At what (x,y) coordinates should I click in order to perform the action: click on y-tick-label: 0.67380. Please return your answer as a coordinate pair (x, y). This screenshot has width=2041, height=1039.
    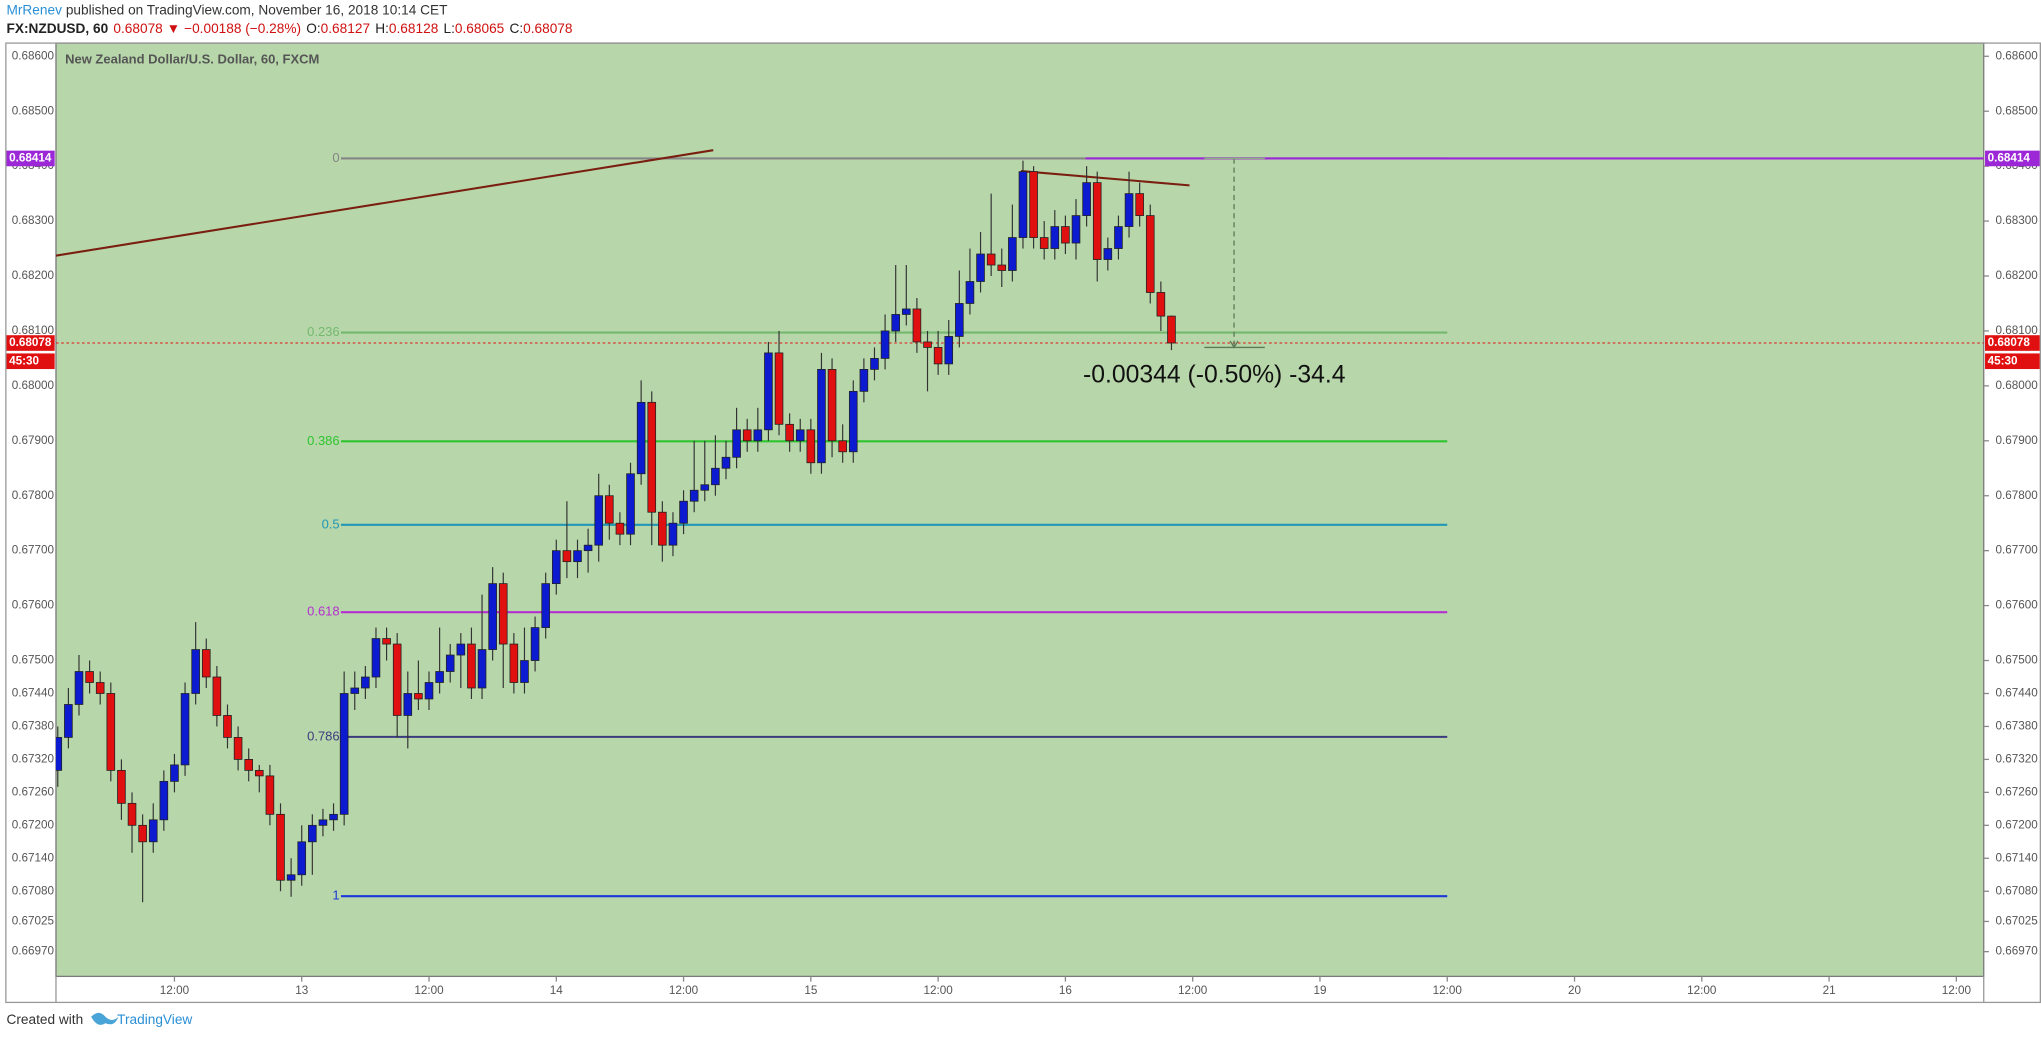
    Looking at the image, I should click on (33, 726).